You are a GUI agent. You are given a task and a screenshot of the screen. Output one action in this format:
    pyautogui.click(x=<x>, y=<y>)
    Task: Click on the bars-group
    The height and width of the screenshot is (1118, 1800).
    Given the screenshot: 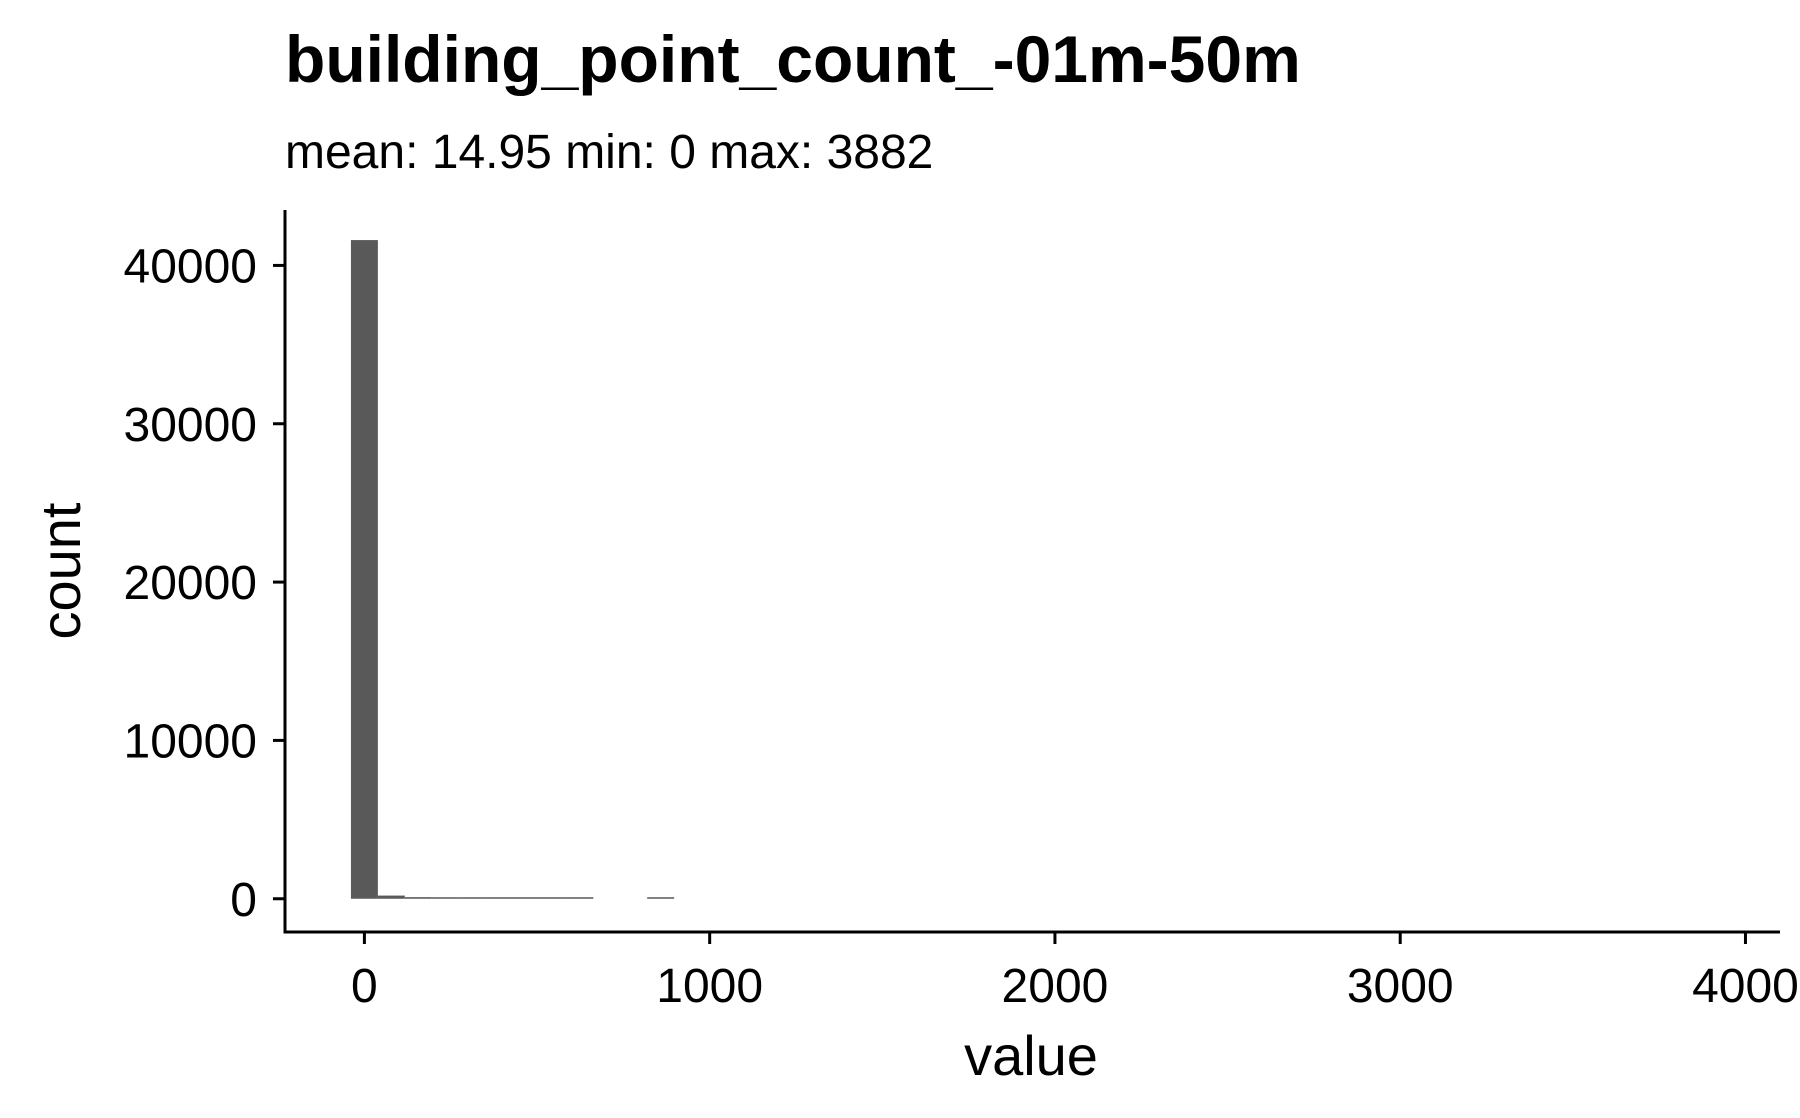 What is the action you would take?
    pyautogui.click(x=512, y=569)
    